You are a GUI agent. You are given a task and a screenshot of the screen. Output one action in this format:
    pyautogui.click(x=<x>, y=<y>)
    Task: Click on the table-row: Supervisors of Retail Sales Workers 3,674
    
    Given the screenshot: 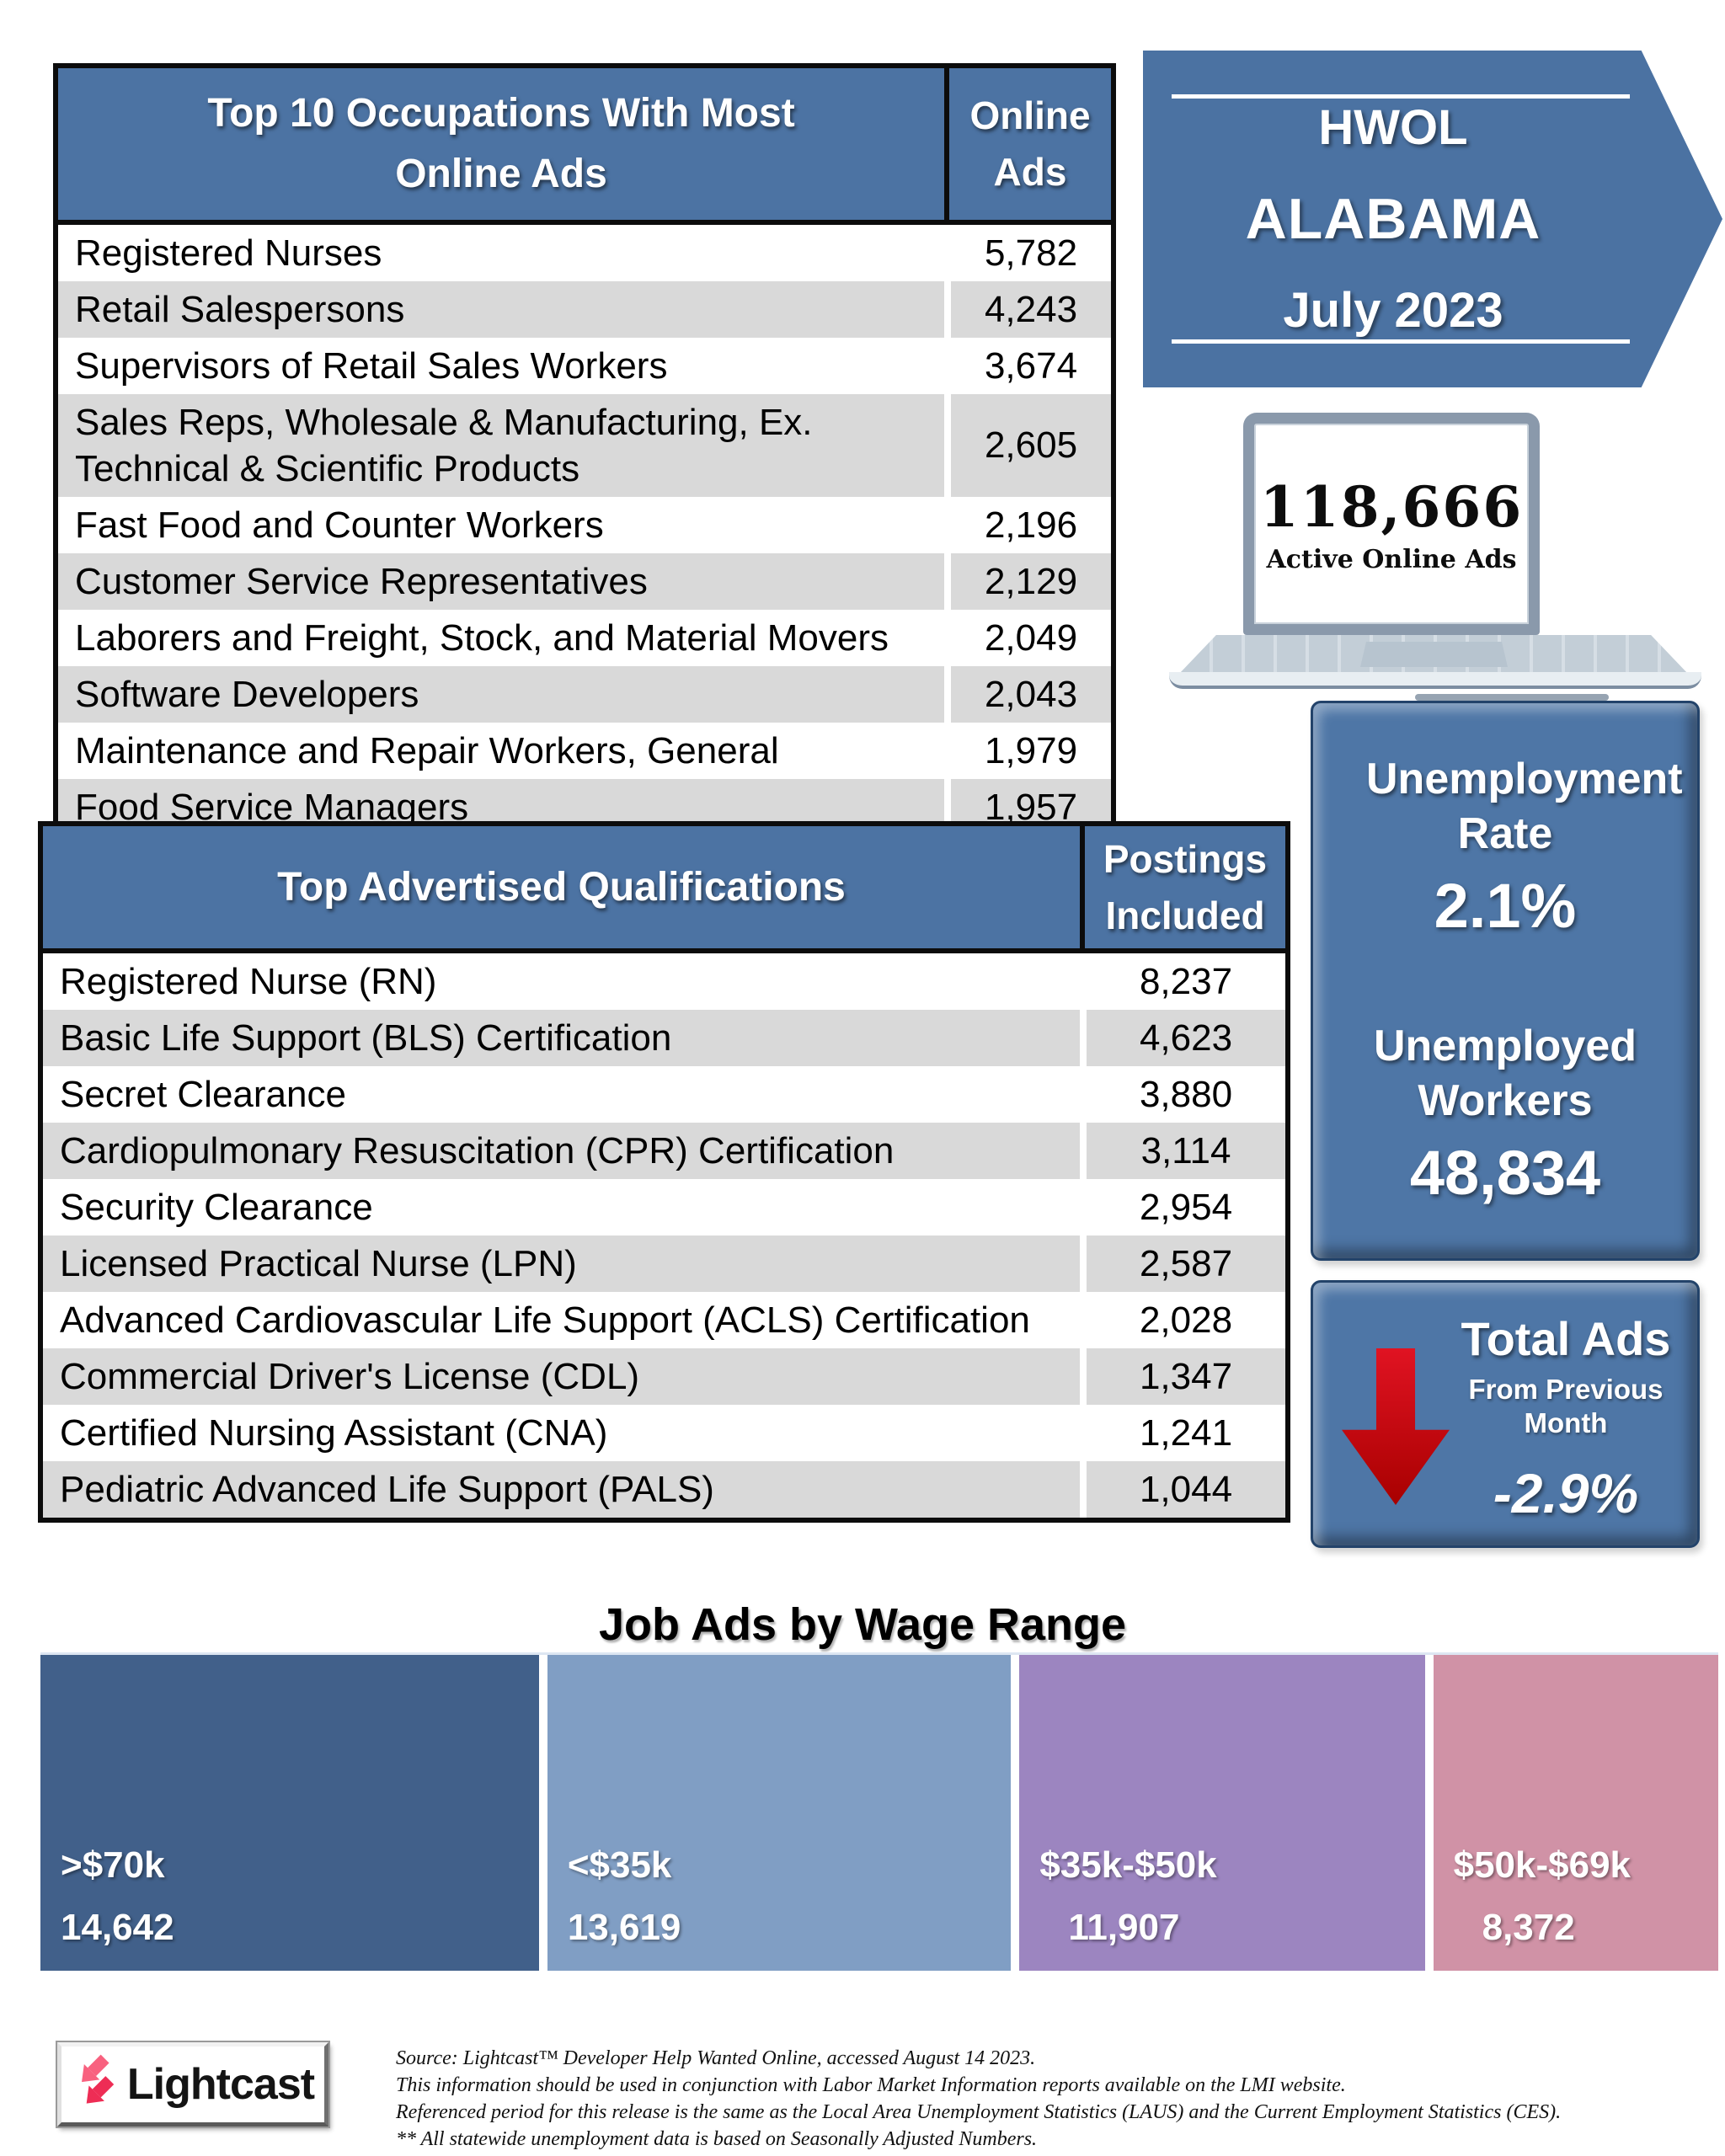 What is the action you would take?
    pyautogui.click(x=584, y=366)
    